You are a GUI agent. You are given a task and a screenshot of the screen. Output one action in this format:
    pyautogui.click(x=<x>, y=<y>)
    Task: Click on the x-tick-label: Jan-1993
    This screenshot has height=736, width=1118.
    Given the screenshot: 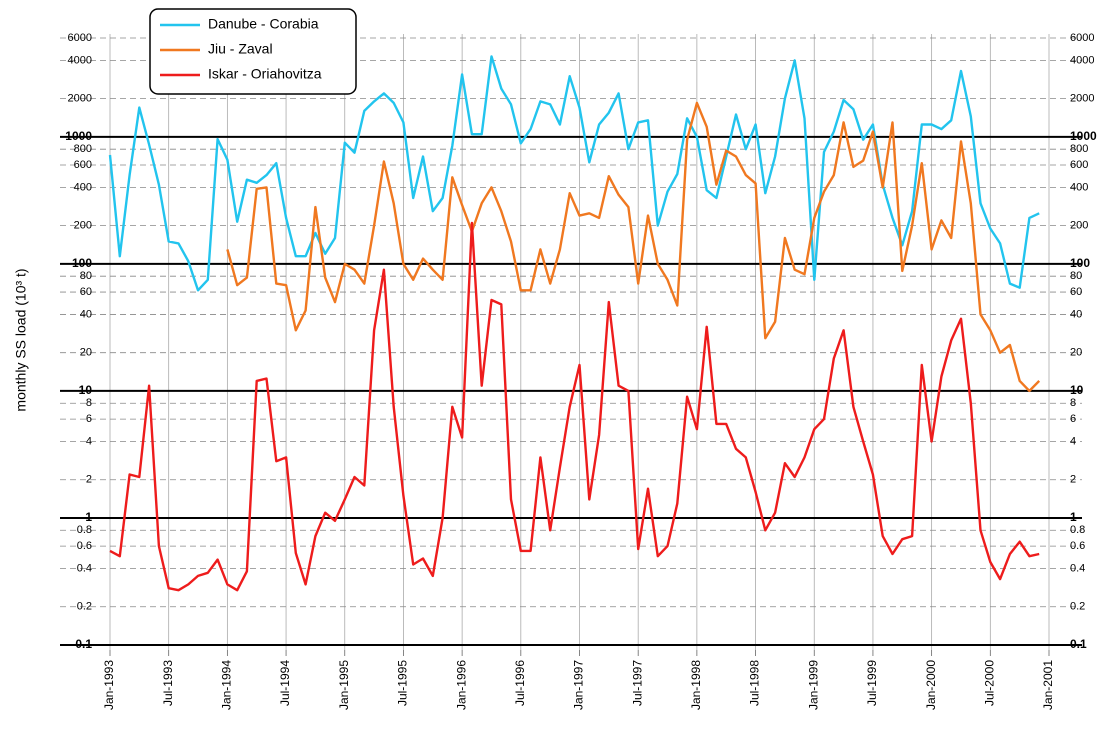 What is the action you would take?
    pyautogui.click(x=109, y=685)
    